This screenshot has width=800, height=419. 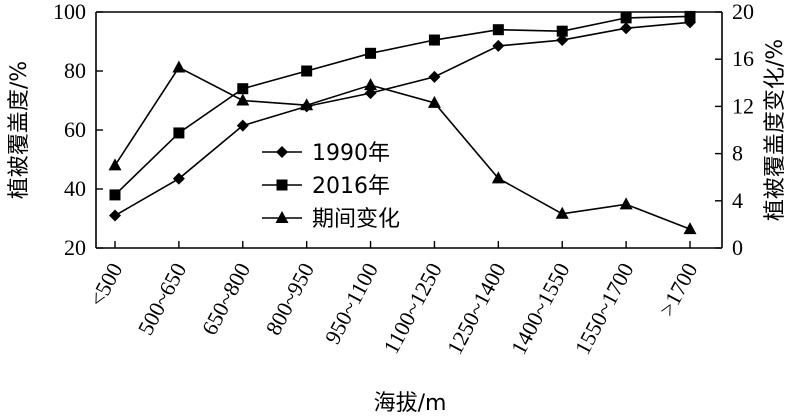 What do you see at coordinates (226, 299) in the screenshot?
I see `x-tick-label: 650~800` at bounding box center [226, 299].